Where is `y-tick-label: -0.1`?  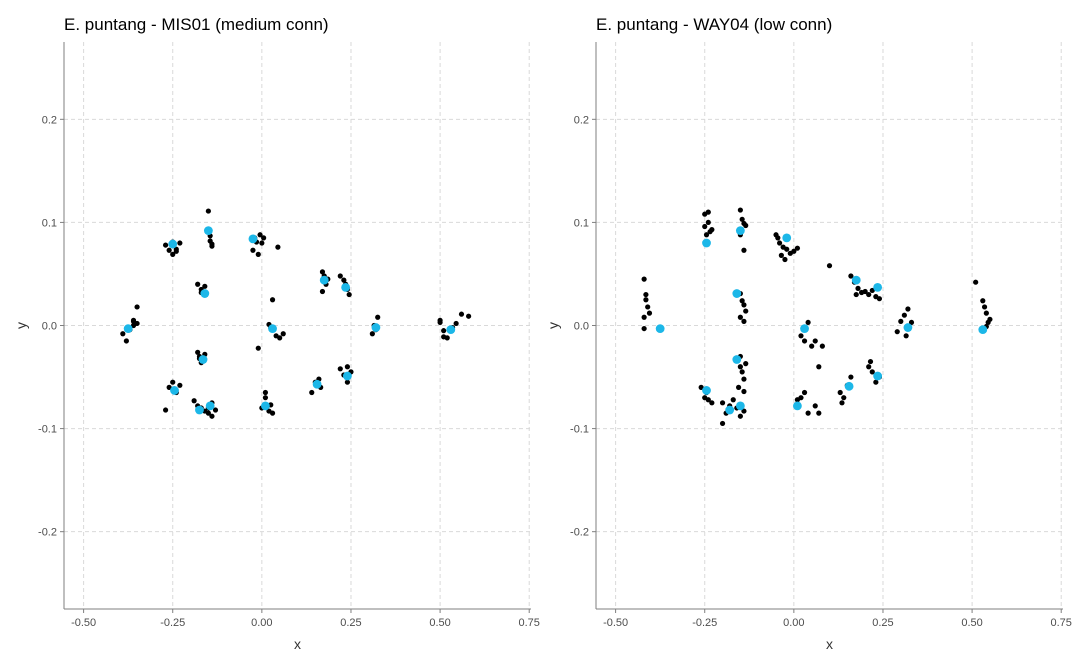
y-tick-label: -0.1 is located at coordinates (47, 430).